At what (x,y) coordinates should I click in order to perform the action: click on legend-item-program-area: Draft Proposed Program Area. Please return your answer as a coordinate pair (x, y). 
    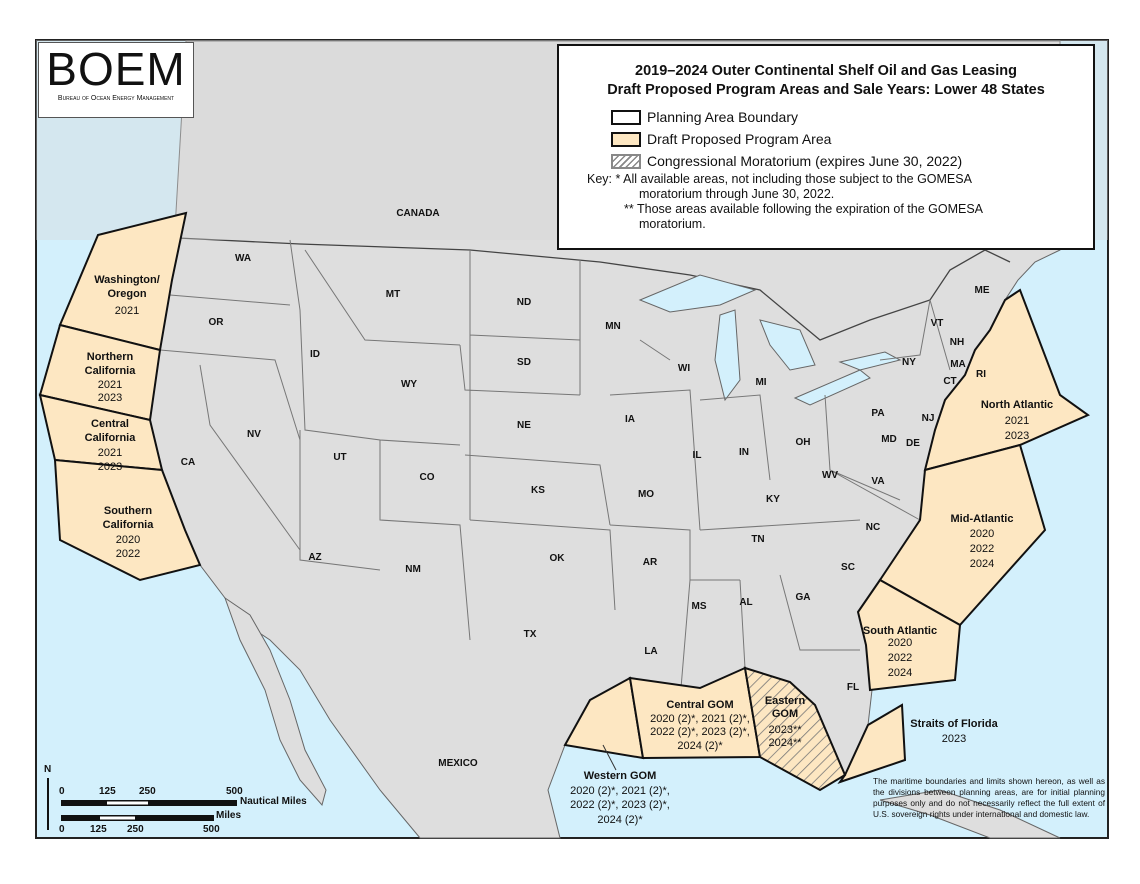
    Looking at the image, I should click on (852, 139).